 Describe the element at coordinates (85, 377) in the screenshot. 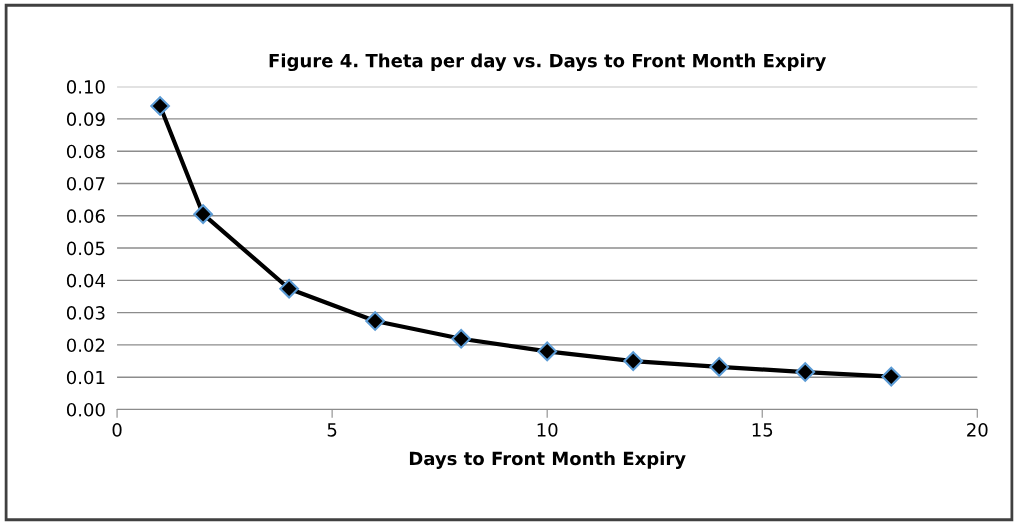

I see `y-tick-label: 0.01` at that location.